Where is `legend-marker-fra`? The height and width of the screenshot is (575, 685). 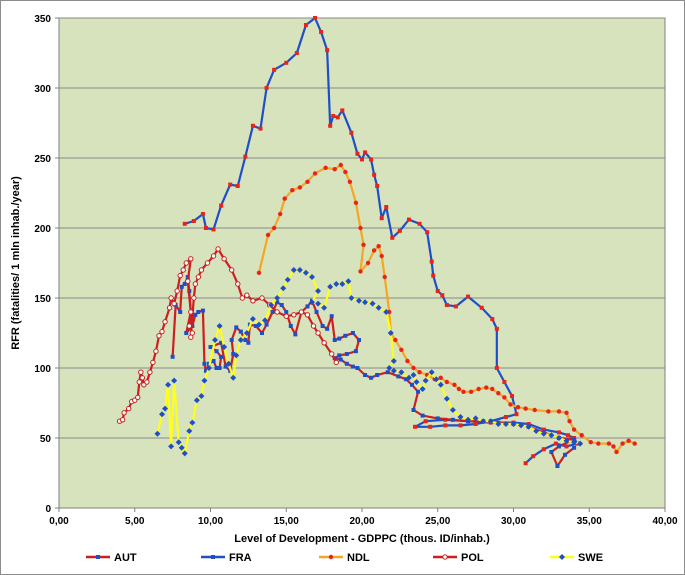 legend-marker-fra is located at coordinates (213, 557).